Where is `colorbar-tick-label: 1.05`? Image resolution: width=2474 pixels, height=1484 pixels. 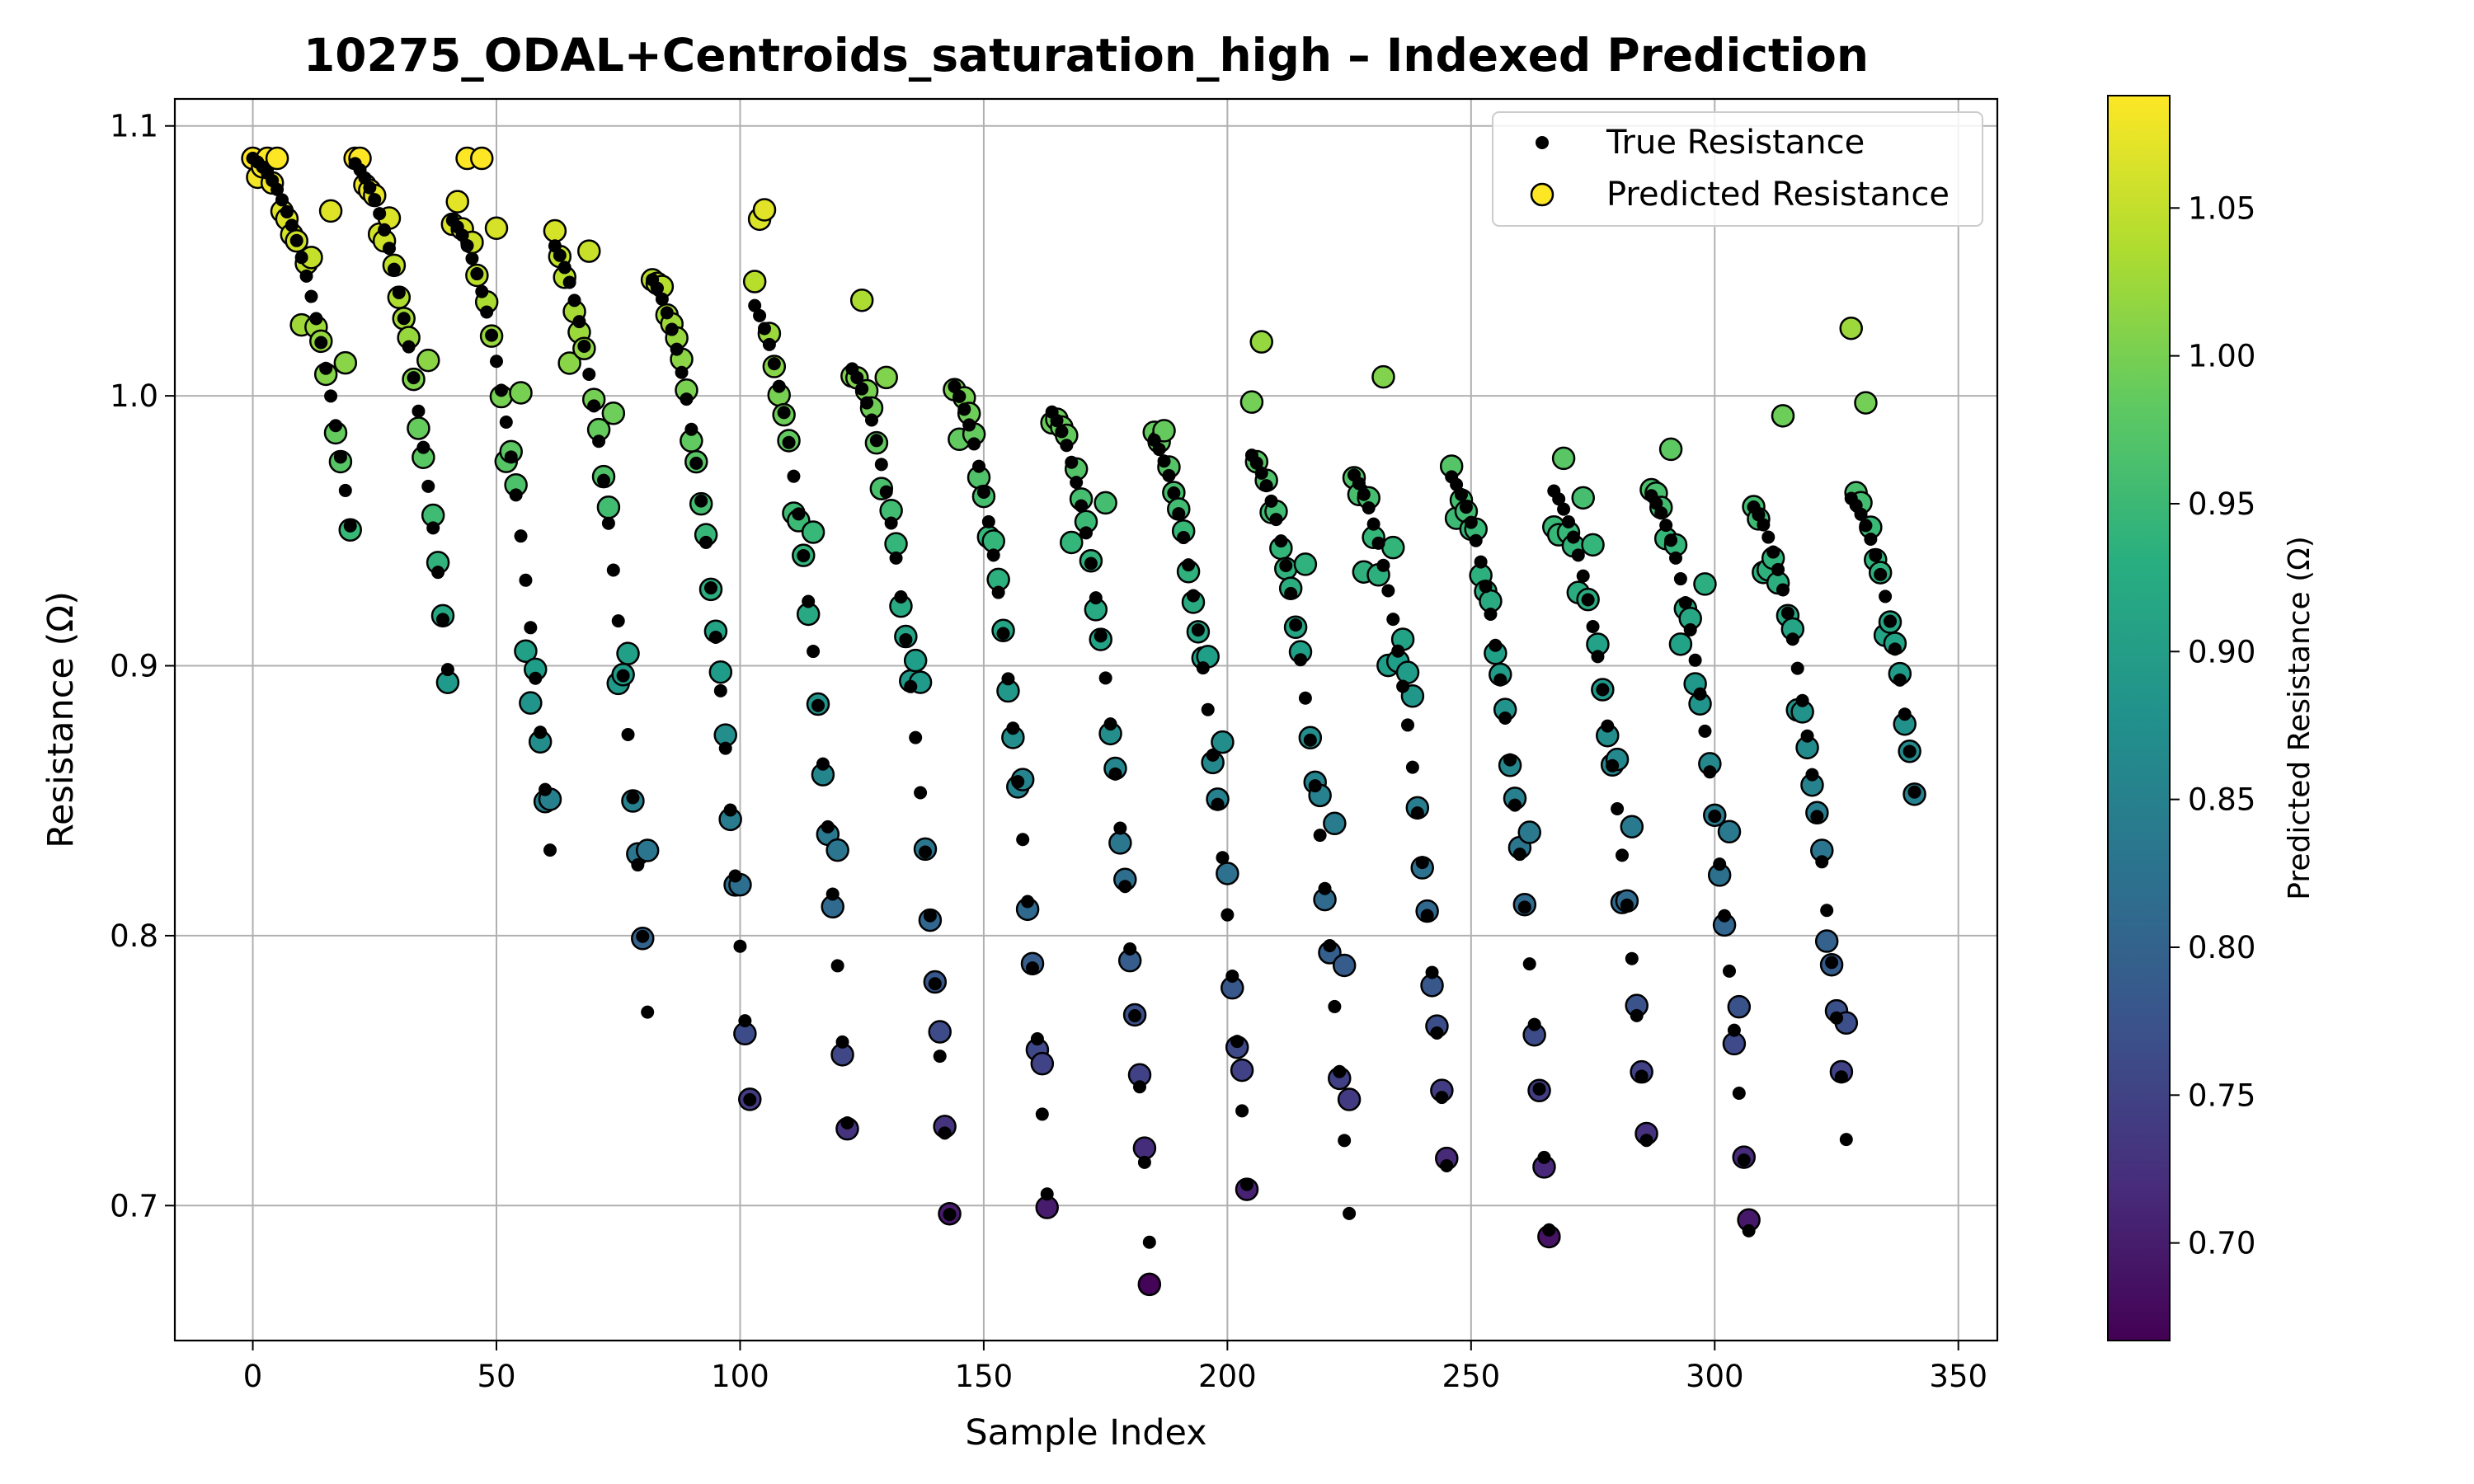 colorbar-tick-label: 1.05 is located at coordinates (2221, 208).